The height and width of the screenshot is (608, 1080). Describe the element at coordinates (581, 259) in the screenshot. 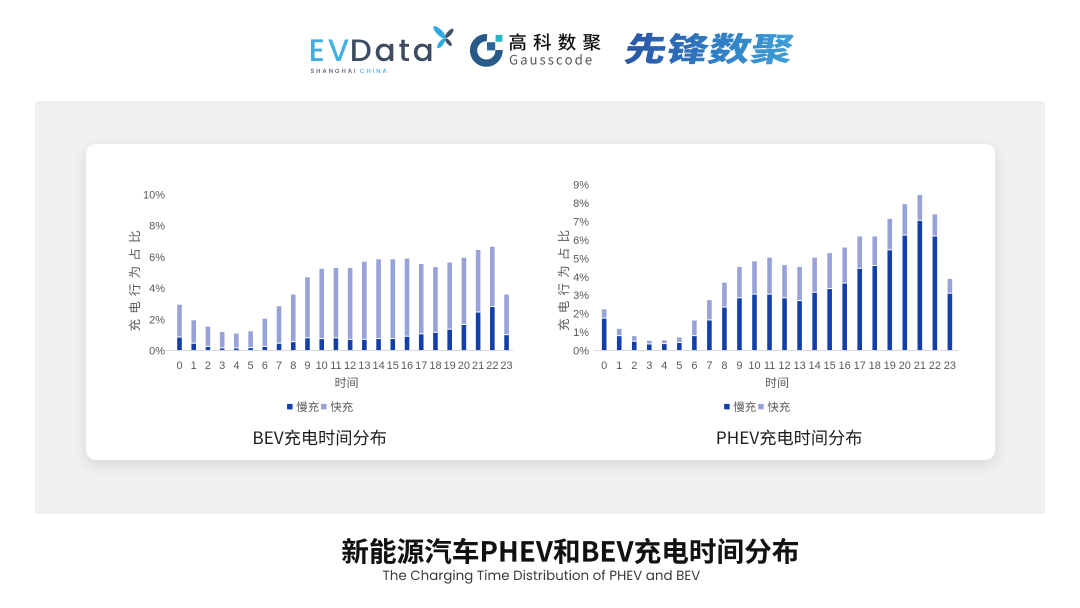

I see `svg-text: 5%` at that location.